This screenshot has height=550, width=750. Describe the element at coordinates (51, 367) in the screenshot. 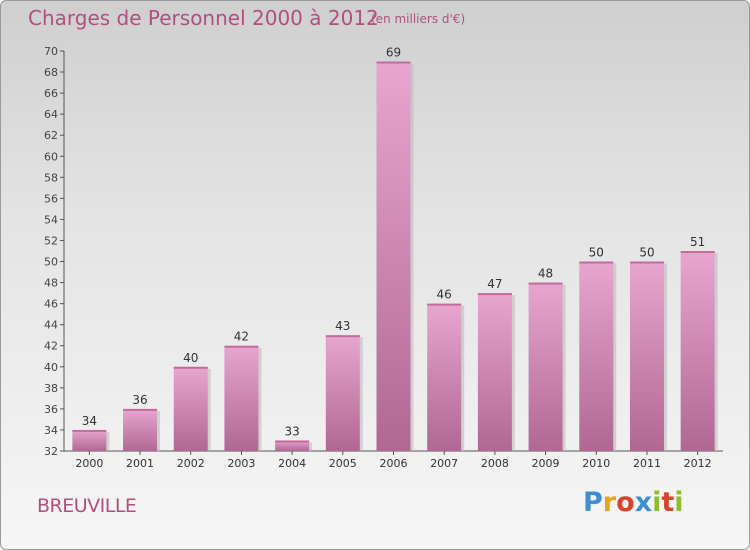

I see `y-tick-label: 40` at that location.